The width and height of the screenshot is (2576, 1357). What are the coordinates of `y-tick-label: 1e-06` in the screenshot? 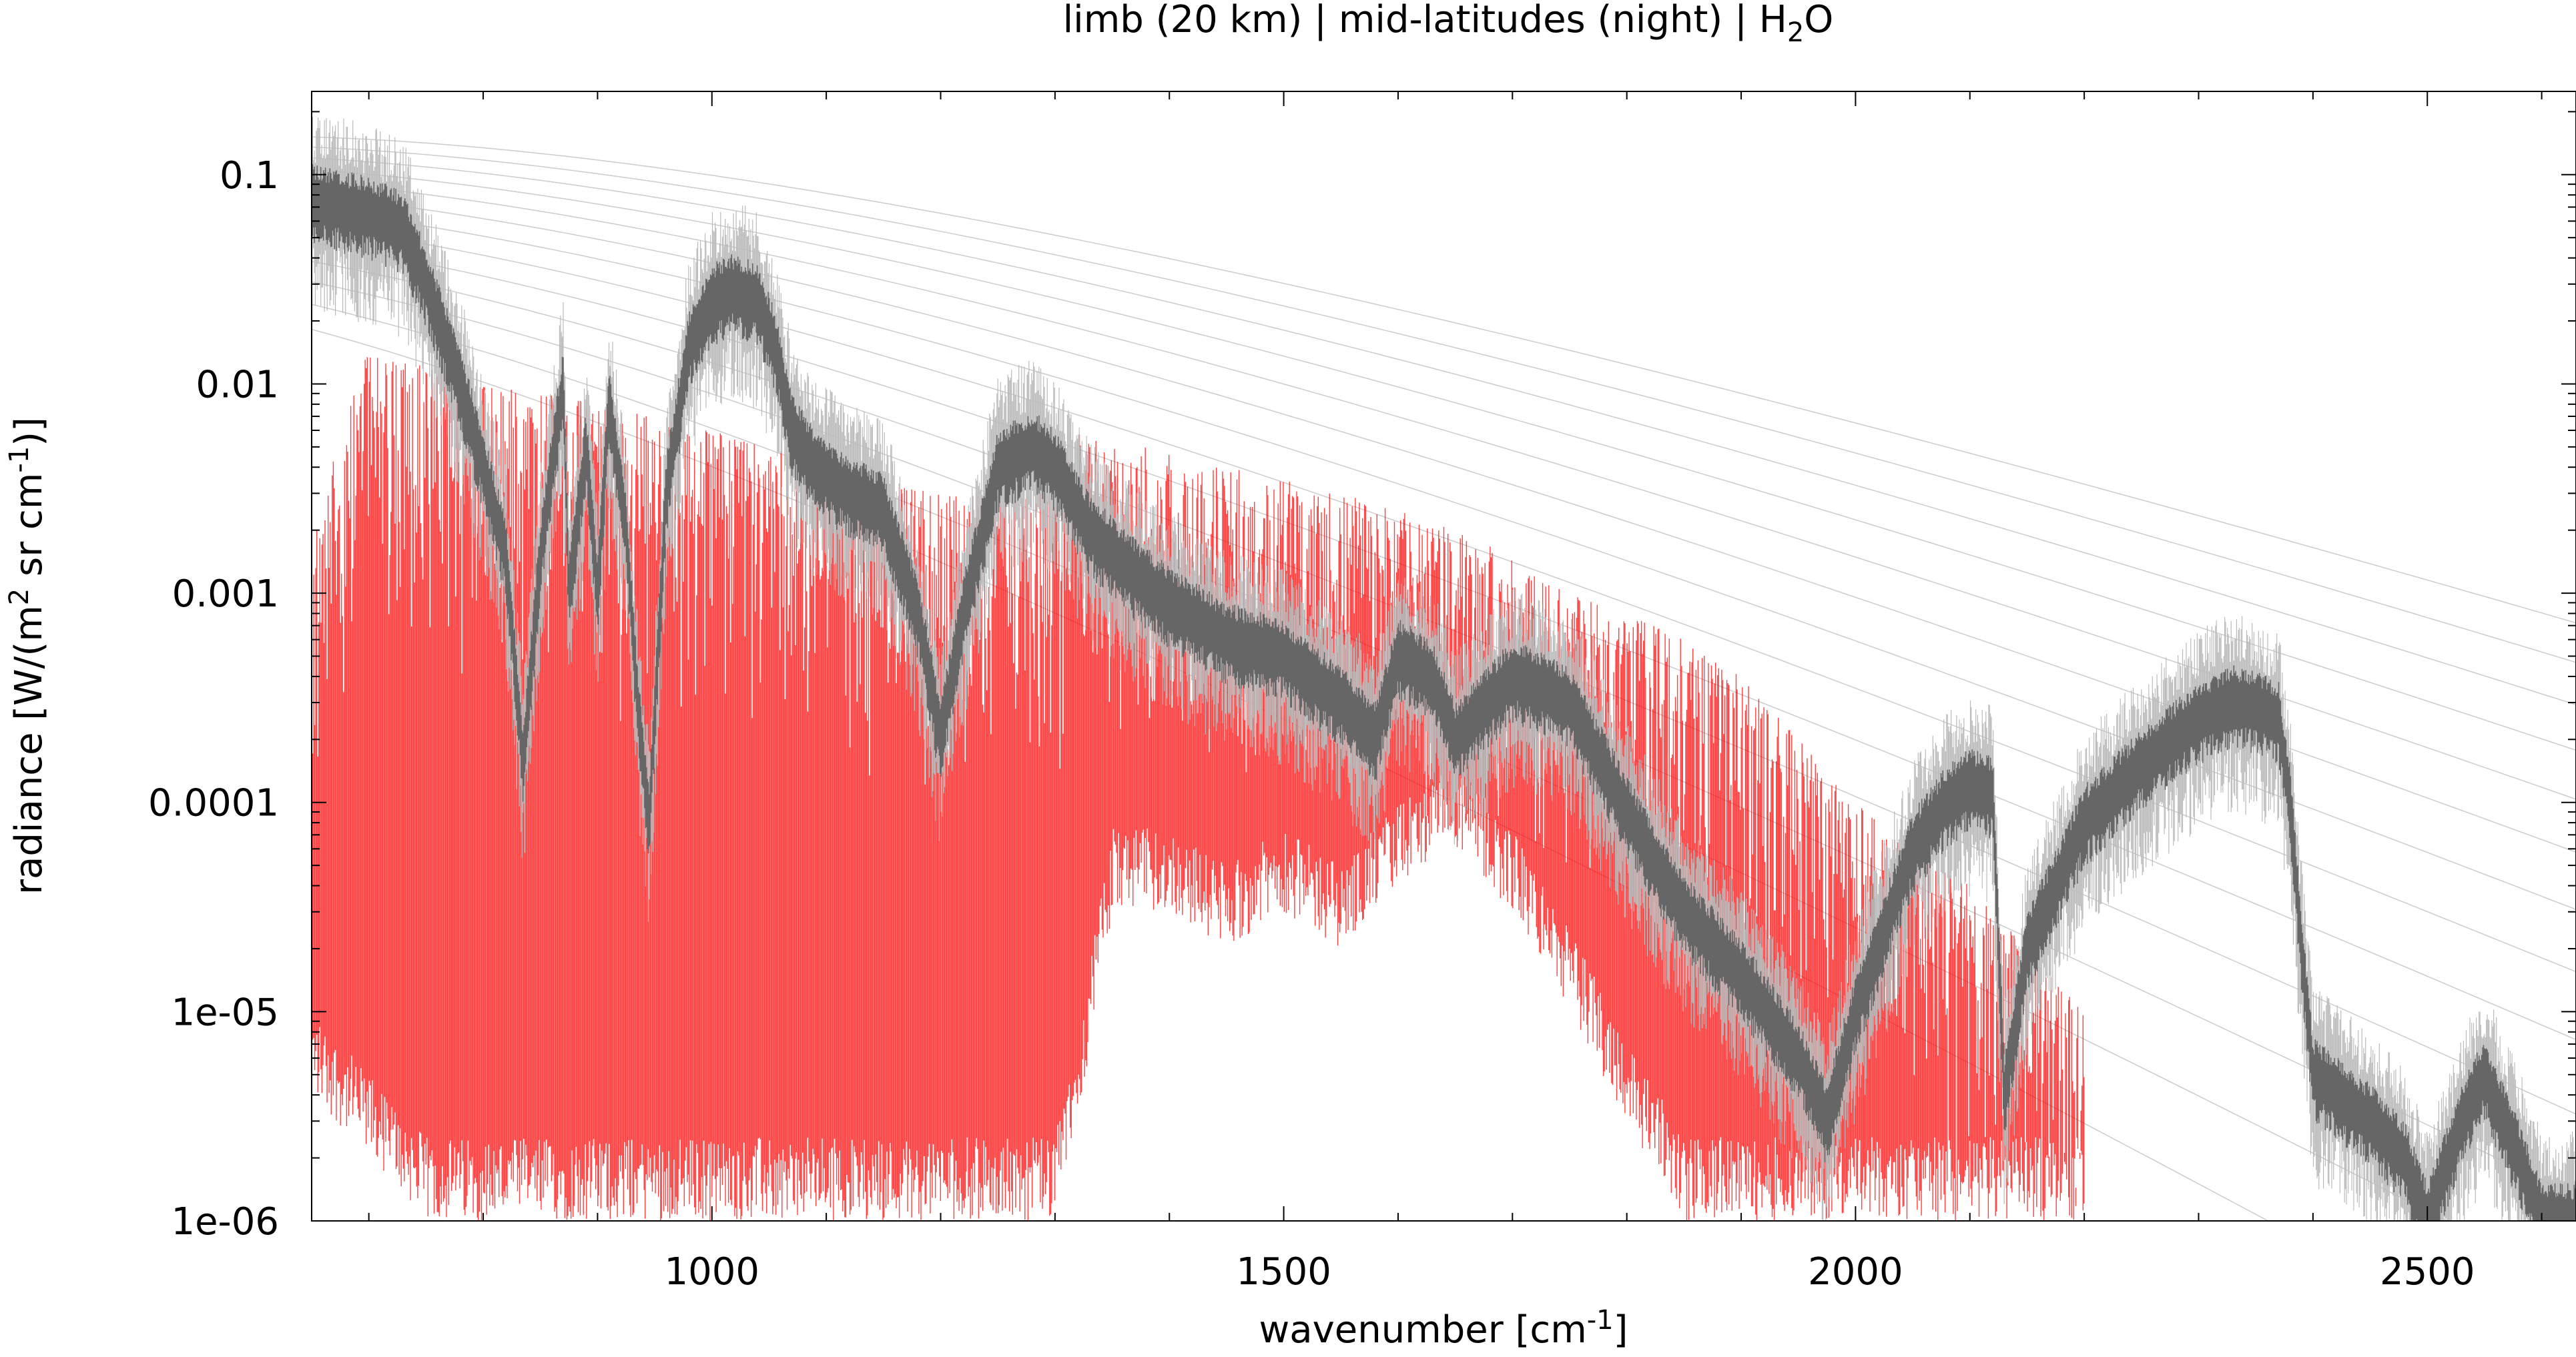 It's located at (225, 1222).